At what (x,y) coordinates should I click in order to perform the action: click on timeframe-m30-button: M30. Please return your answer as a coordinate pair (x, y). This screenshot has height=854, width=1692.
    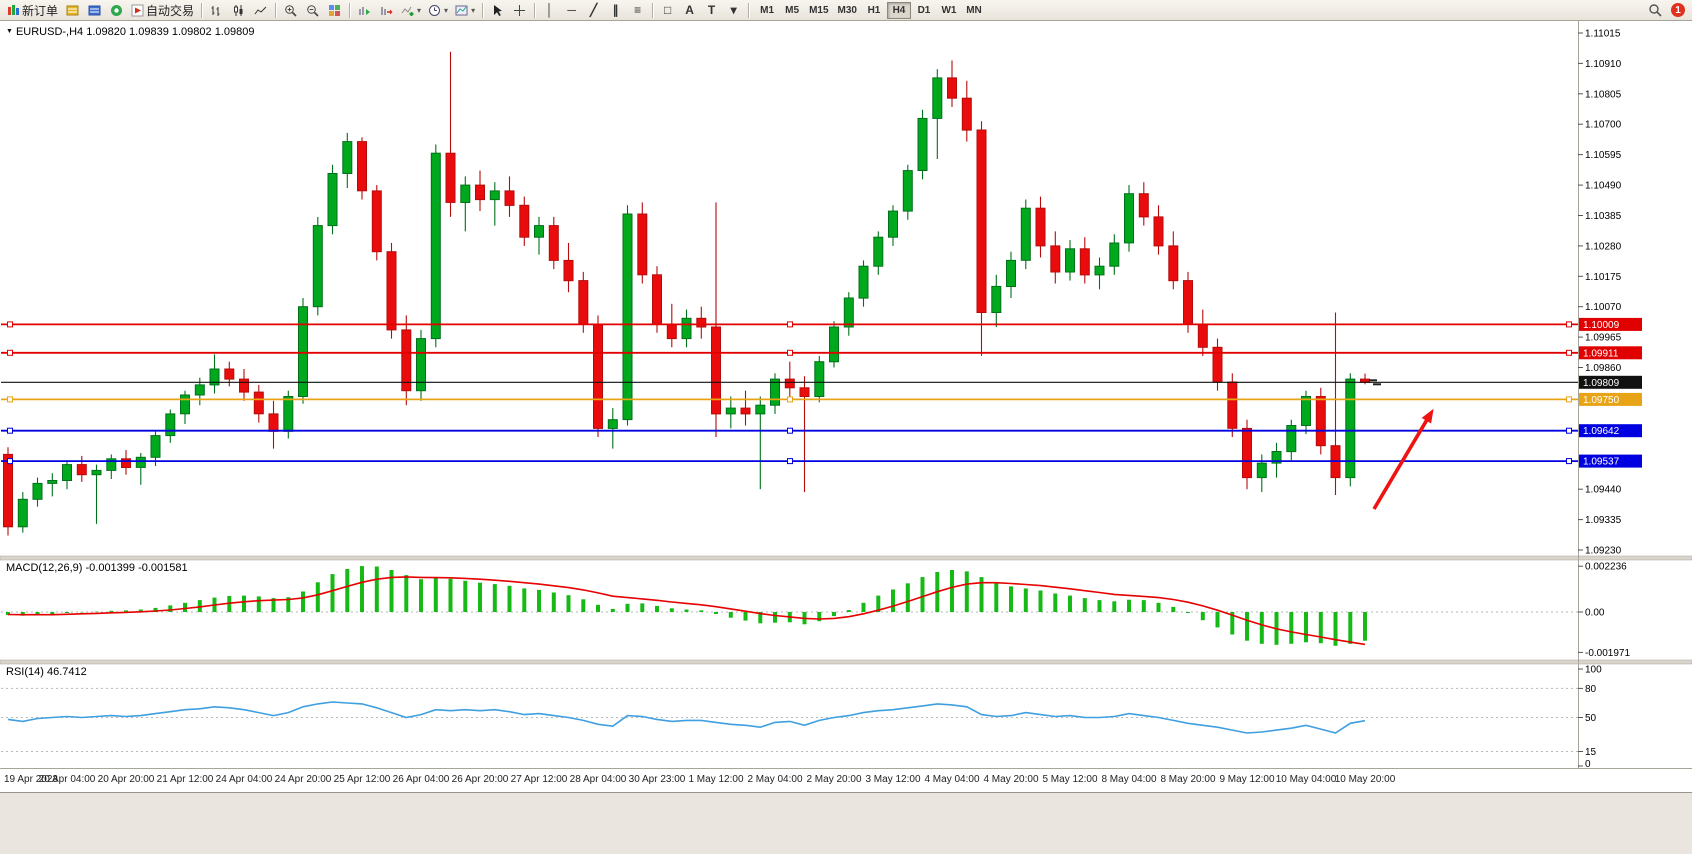
    Looking at the image, I should click on (847, 10).